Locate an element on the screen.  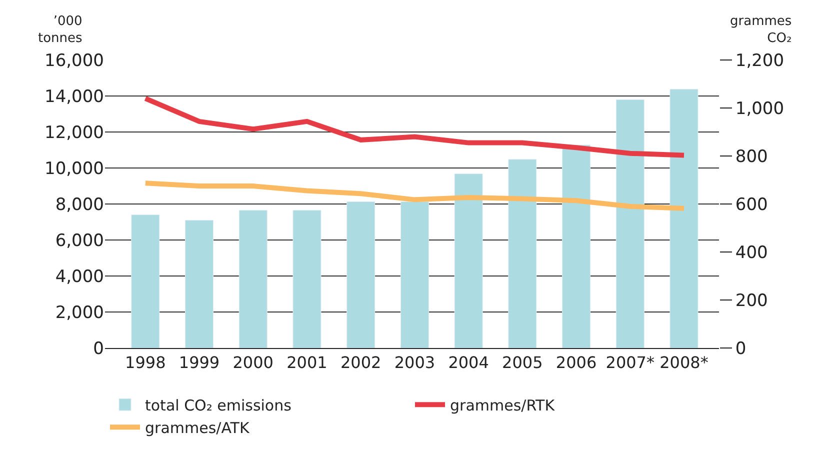
y-tick-label: 16,000 is located at coordinates (74, 60).